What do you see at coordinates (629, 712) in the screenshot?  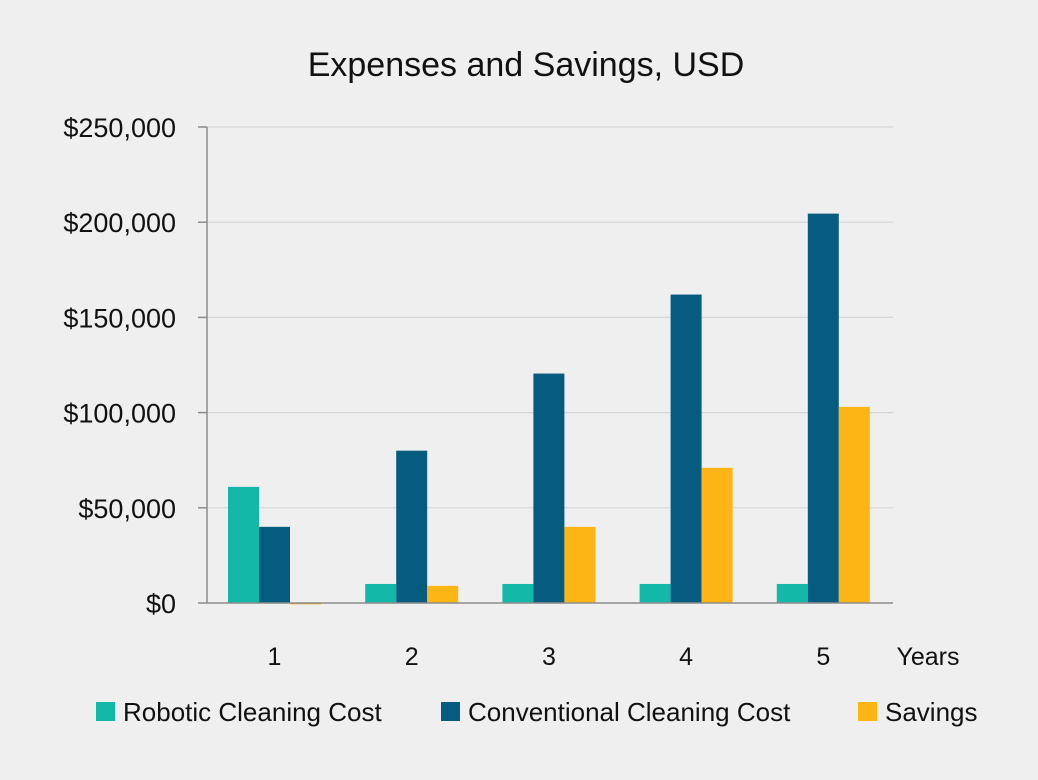 I see `legend-label: Conventional Cleaning Cost` at bounding box center [629, 712].